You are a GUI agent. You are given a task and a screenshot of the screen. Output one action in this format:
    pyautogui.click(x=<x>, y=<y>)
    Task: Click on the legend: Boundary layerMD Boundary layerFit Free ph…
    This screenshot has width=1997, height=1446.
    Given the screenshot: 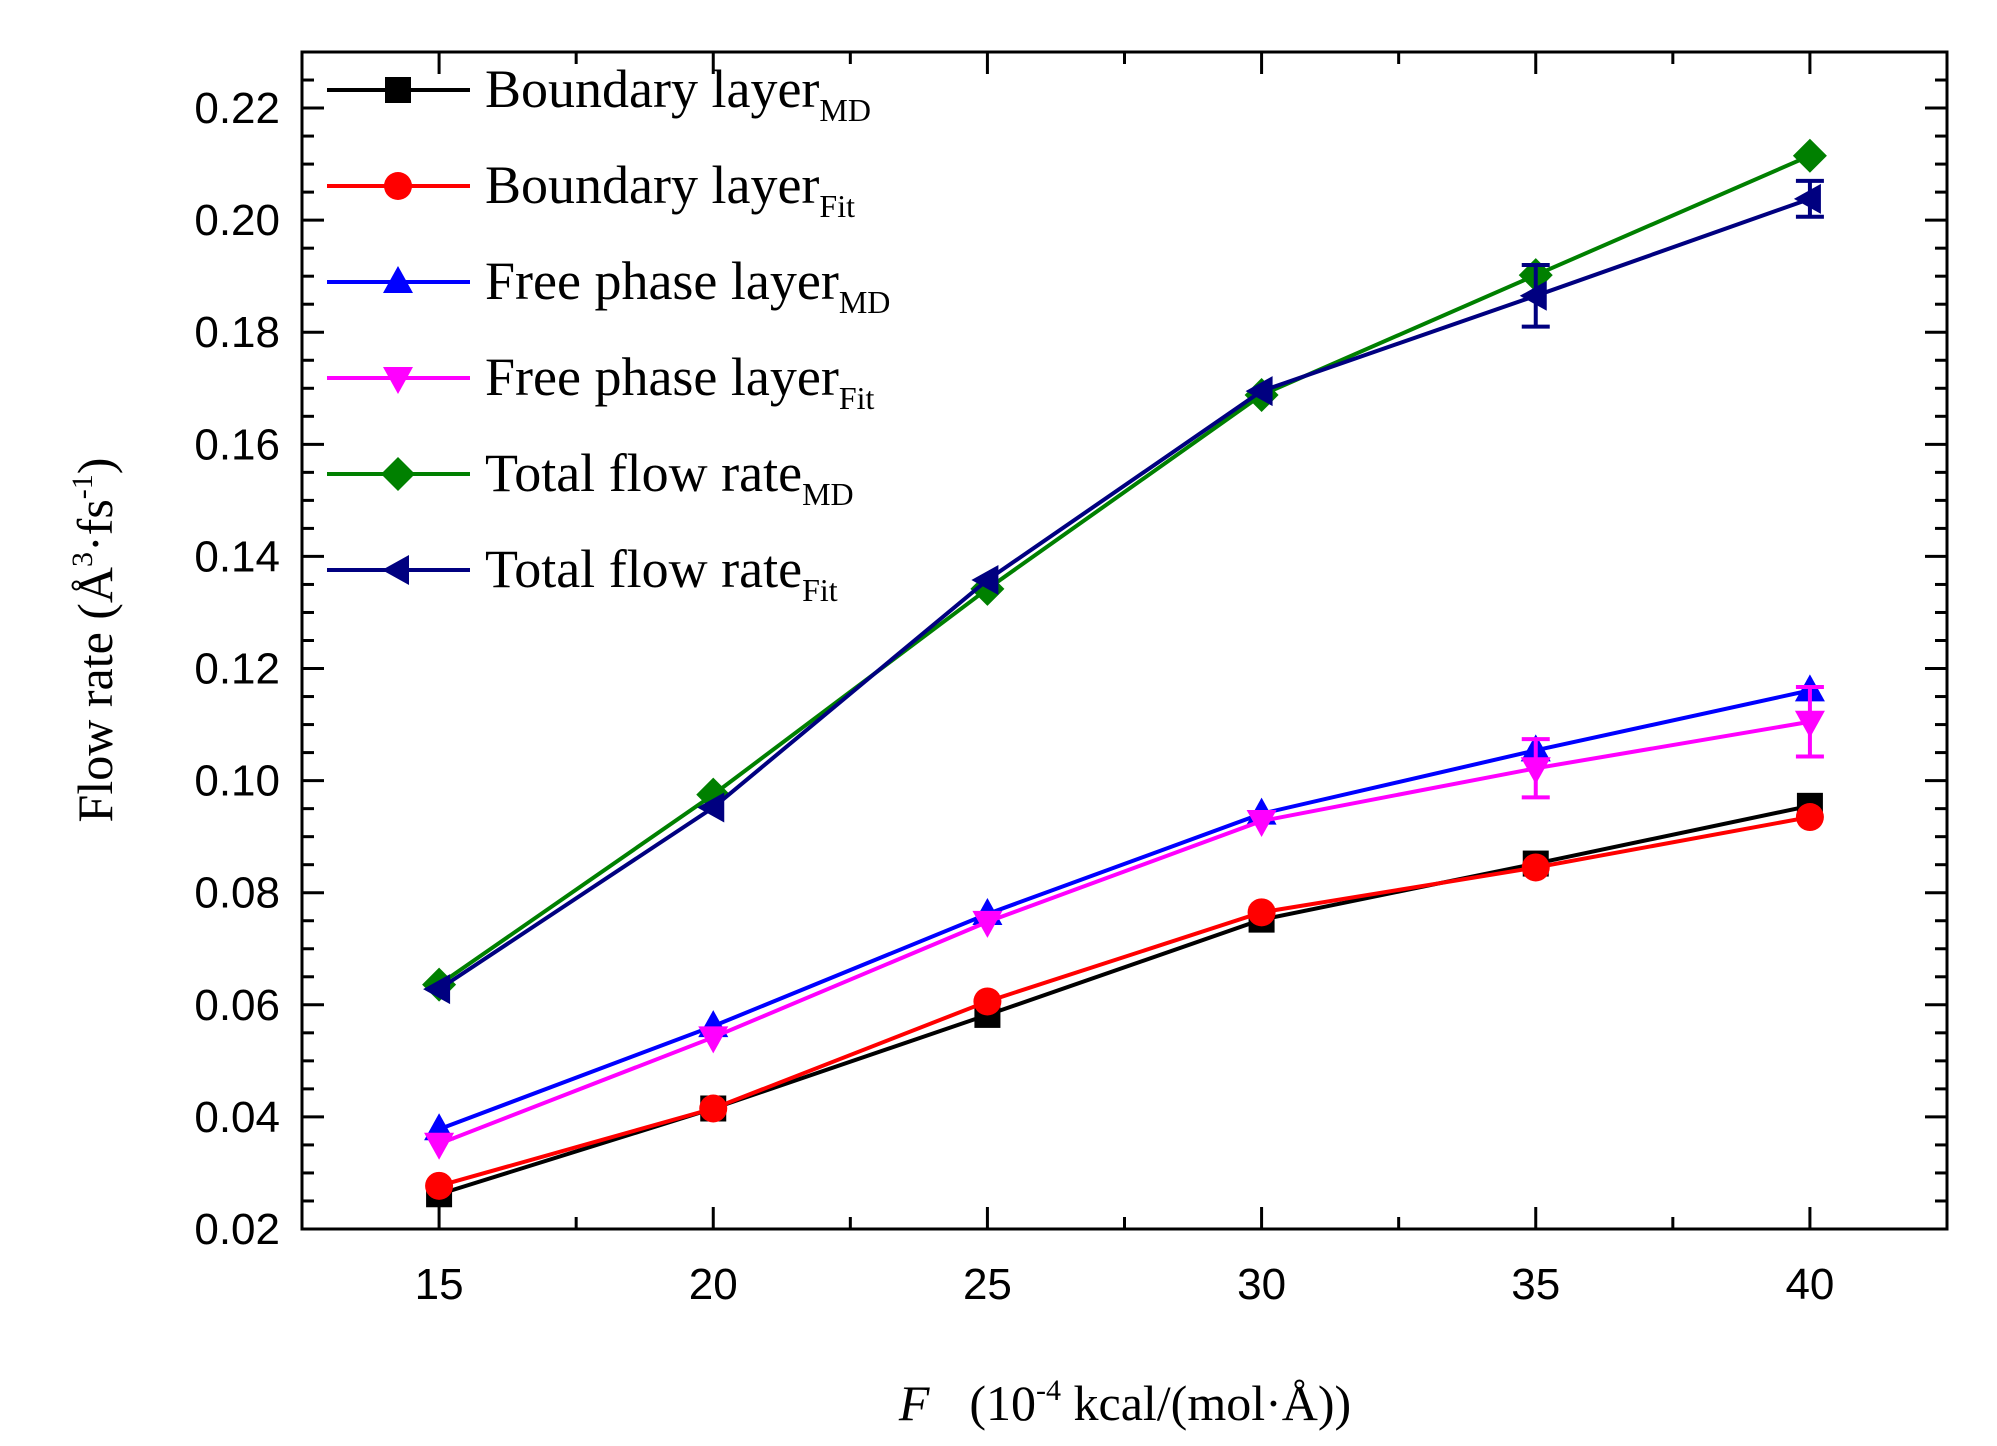 What is the action you would take?
    pyautogui.click(x=608, y=333)
    